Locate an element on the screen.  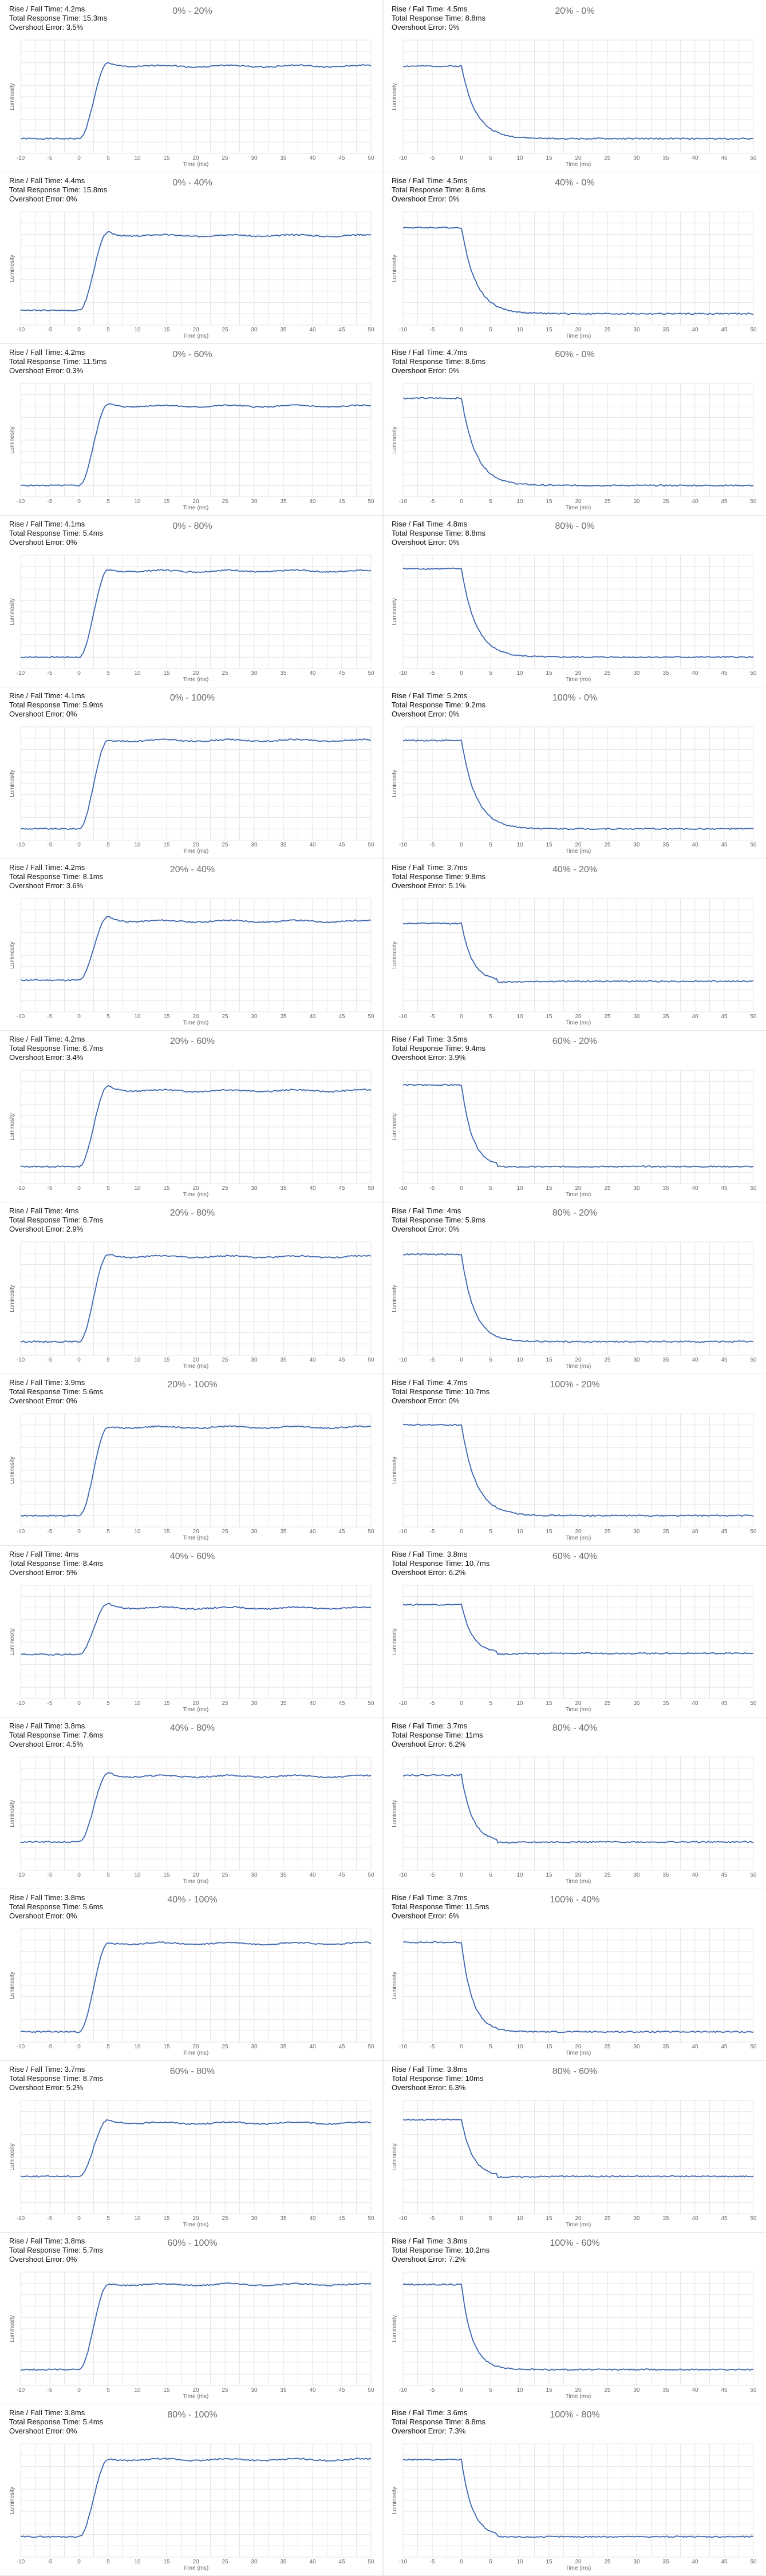
stat-line: Rise / Fall Time: 4.2ms is located at coordinates (47, 352).